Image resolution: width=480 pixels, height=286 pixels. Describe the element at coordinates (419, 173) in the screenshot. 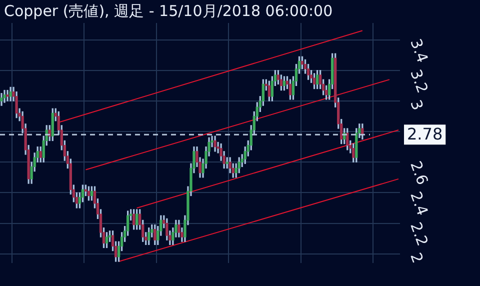

I see `y-tick-label: 2.6` at that location.